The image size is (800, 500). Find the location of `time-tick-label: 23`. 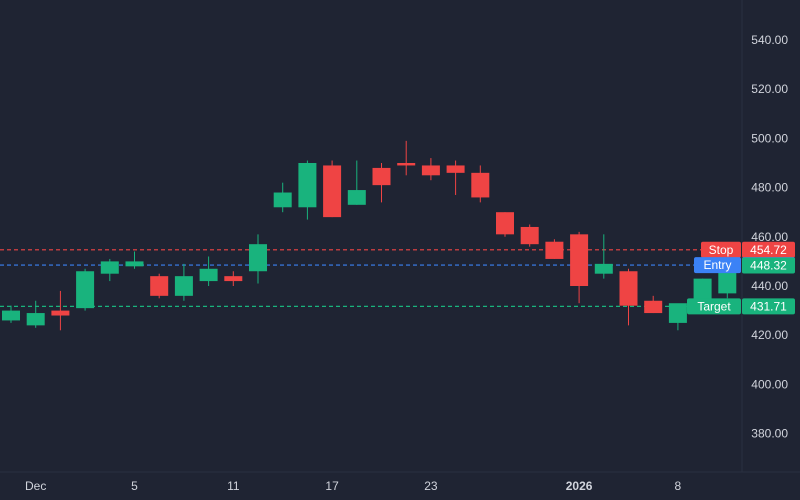

time-tick-label: 23 is located at coordinates (431, 486).